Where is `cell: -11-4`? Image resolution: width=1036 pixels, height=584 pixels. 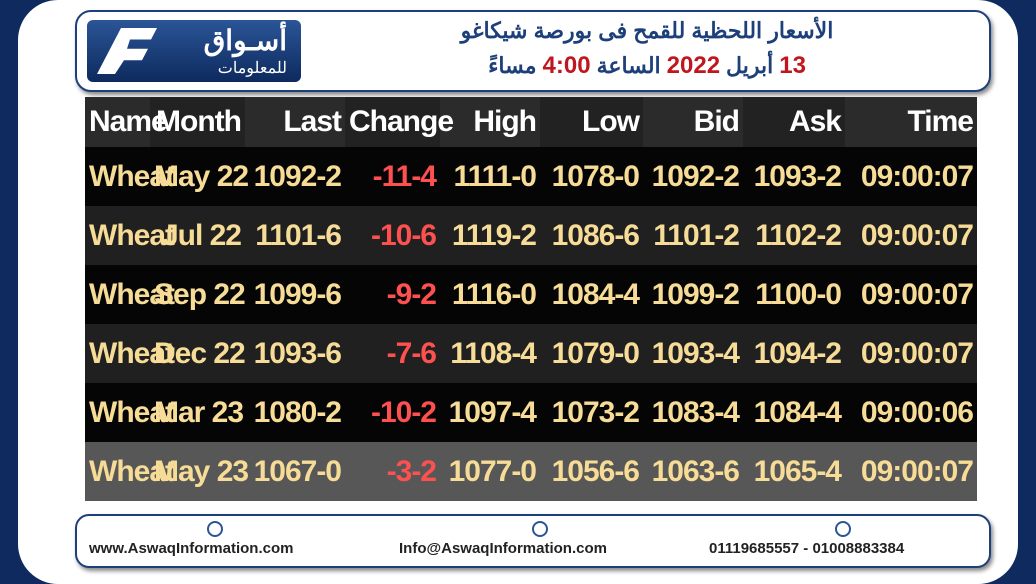
cell: -11-4 is located at coordinates (392, 176).